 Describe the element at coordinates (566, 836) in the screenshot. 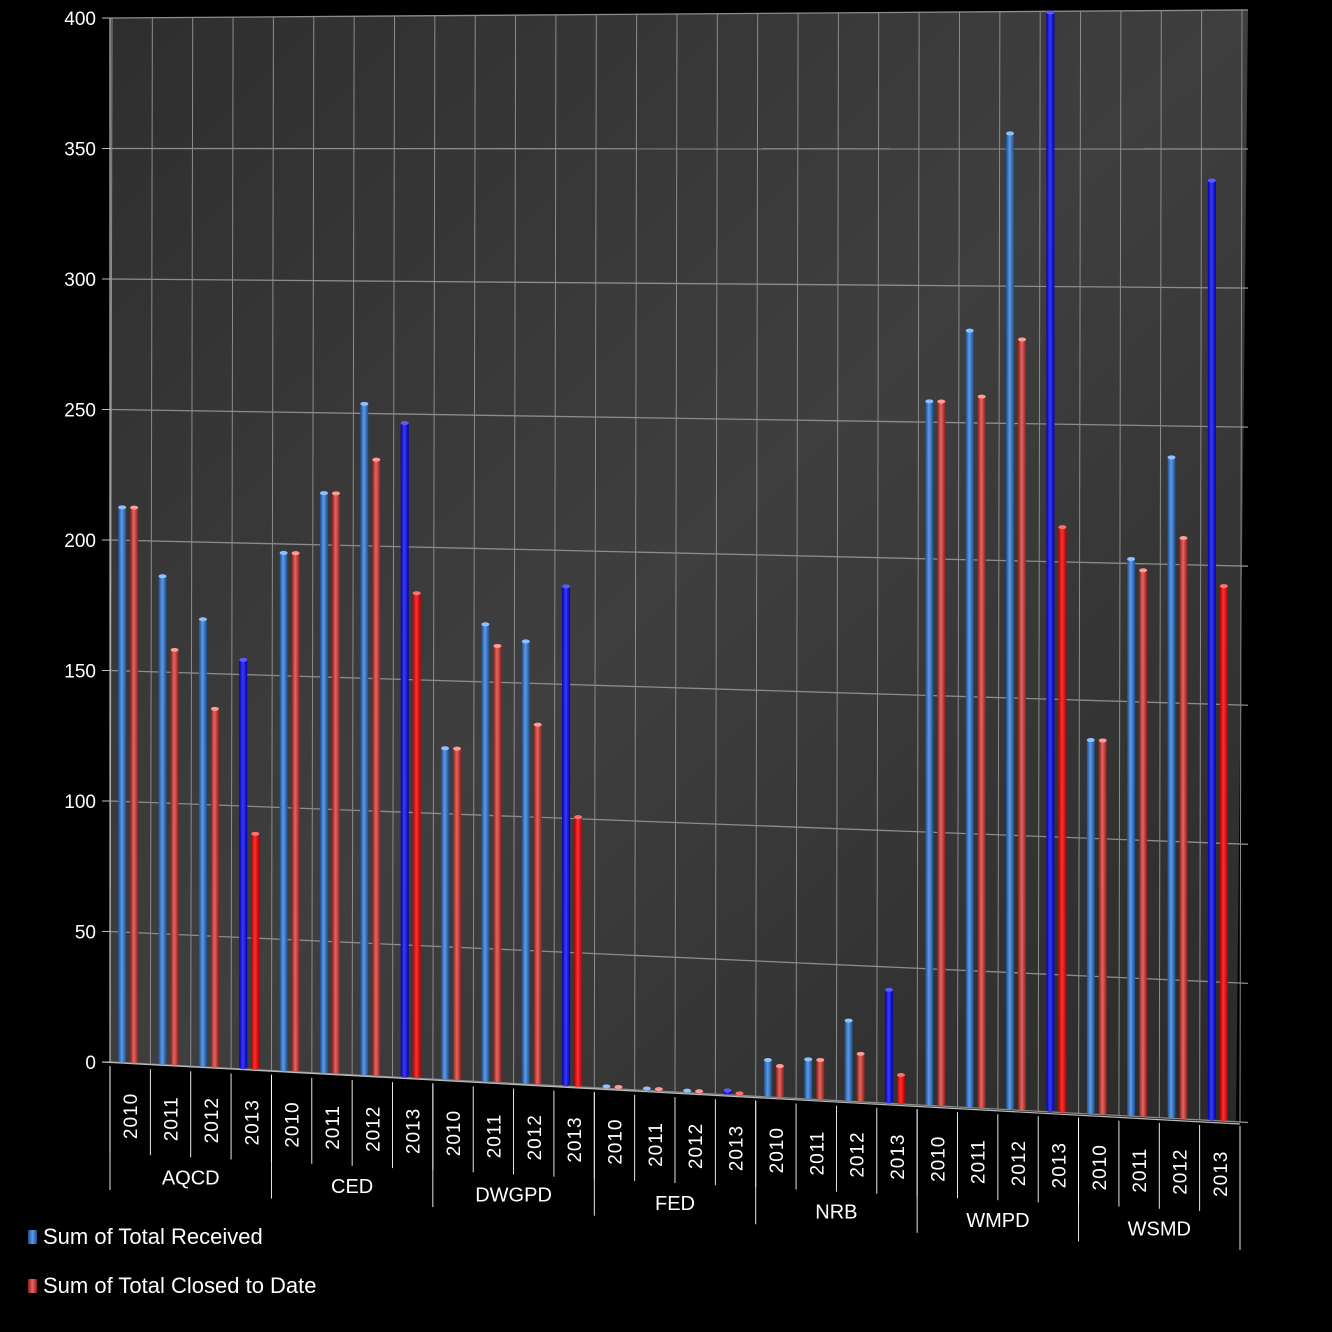

I see `bar-received-DWGPD-2013` at that location.